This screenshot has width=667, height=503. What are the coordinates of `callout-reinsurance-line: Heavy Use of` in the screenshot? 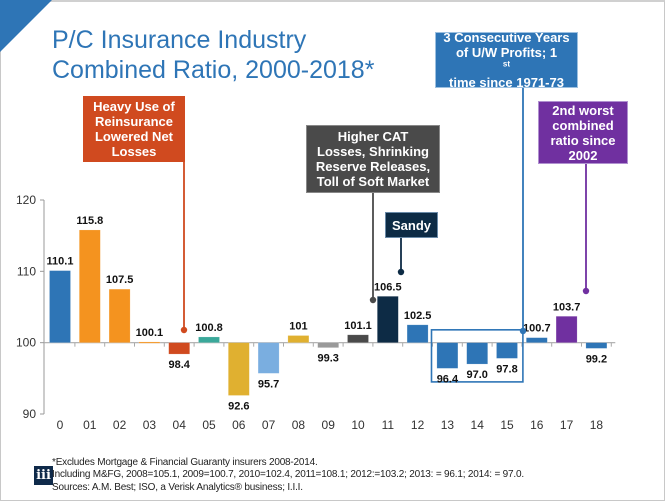 It's located at (134, 106).